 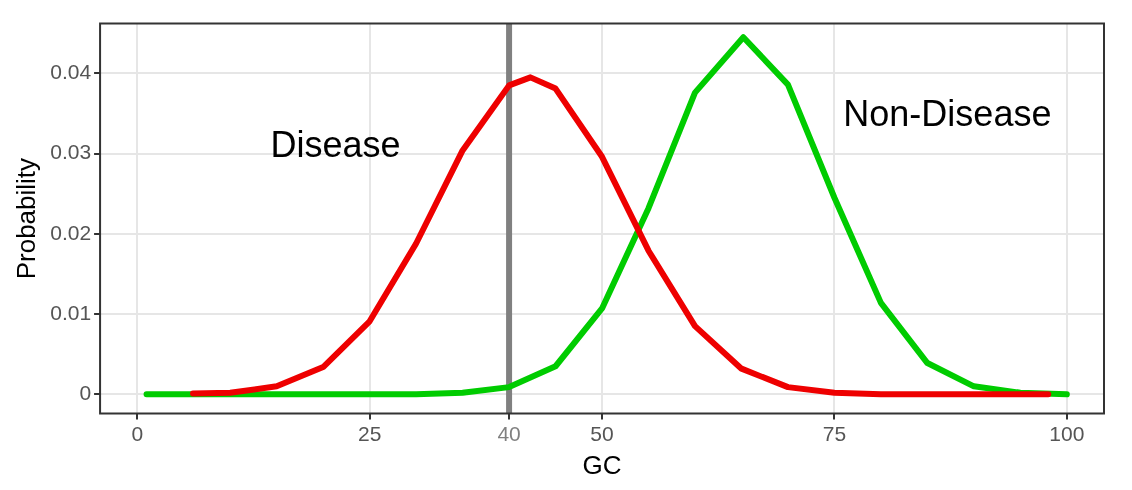 What do you see at coordinates (509, 433) in the screenshot?
I see `x-tick-label: 40` at bounding box center [509, 433].